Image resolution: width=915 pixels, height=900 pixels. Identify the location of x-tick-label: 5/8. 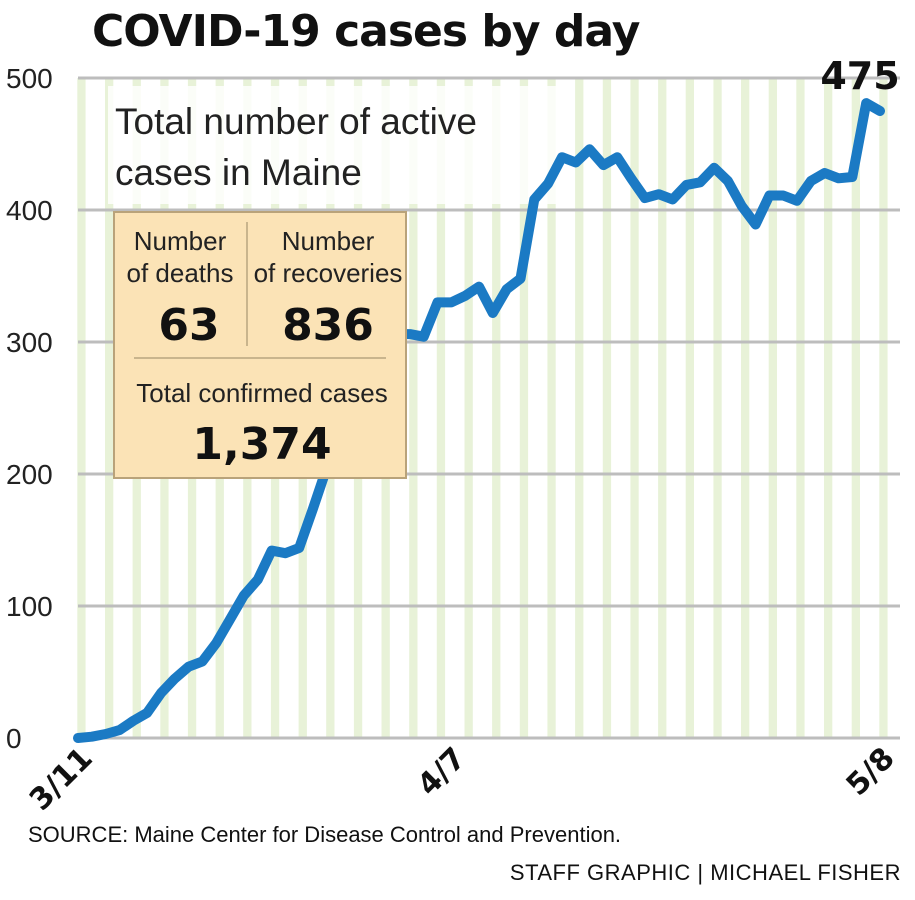
(871, 772).